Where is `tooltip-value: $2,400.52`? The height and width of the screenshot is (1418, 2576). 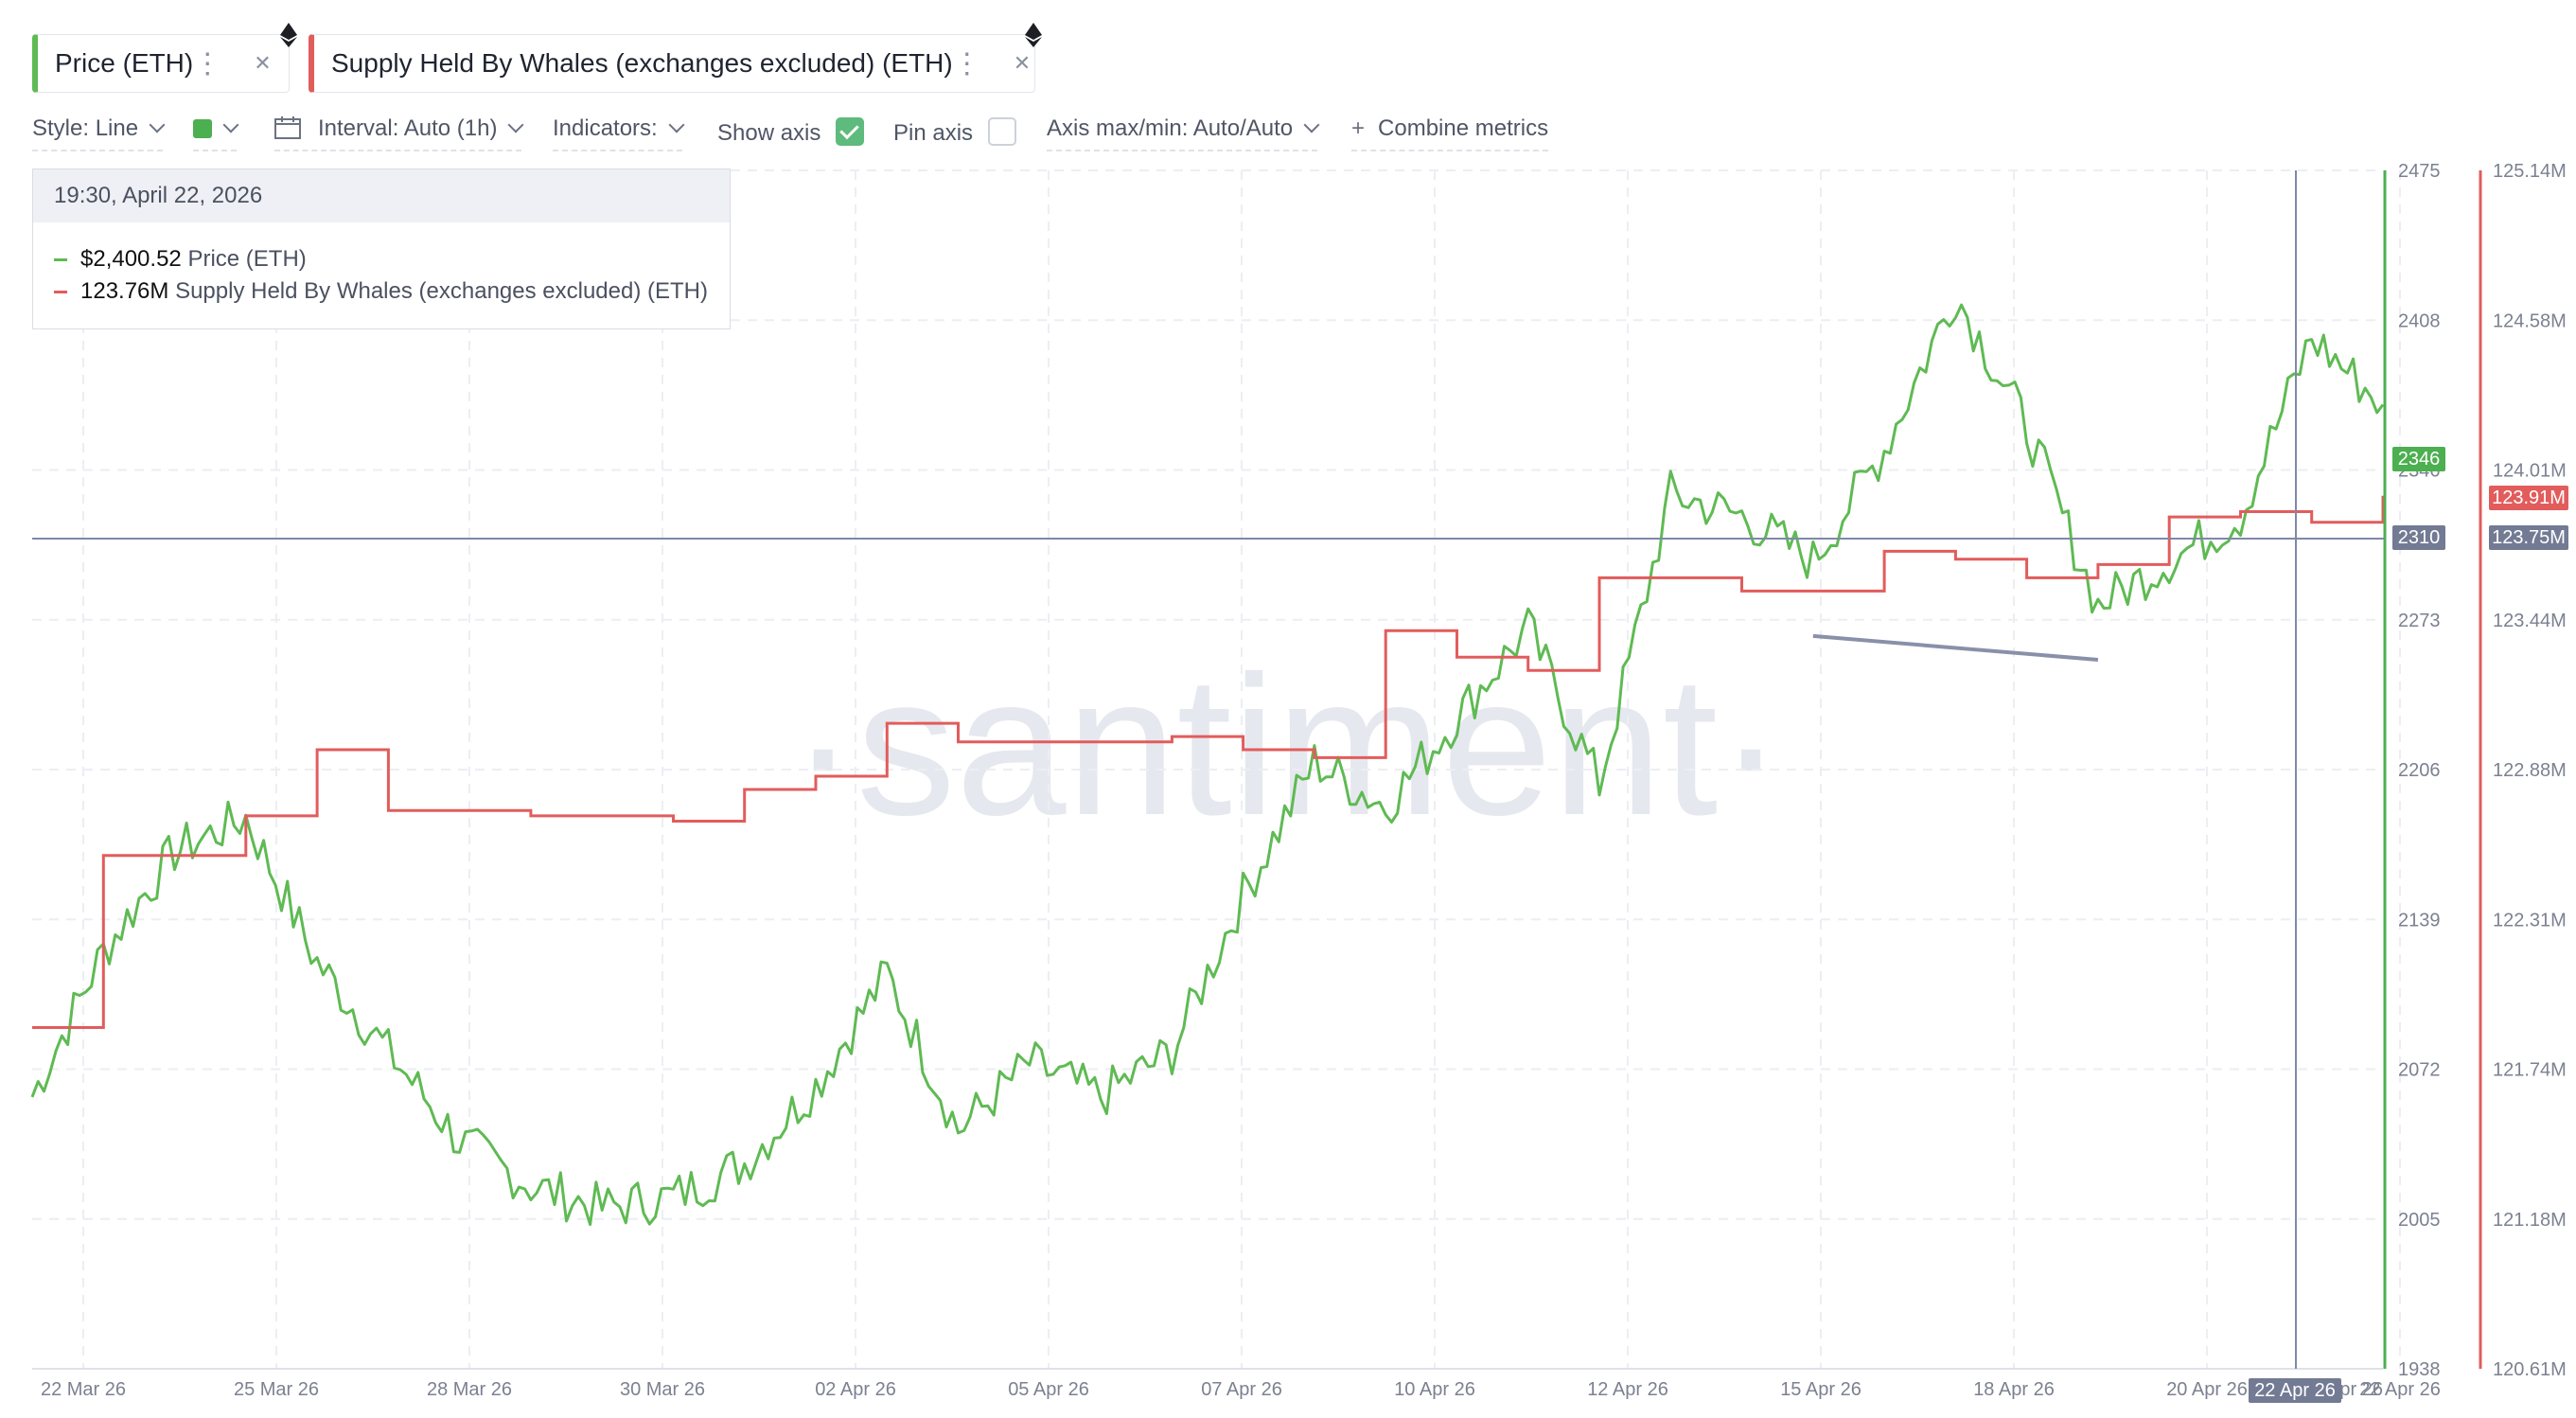 tooltip-value: $2,400.52 is located at coordinates (131, 259).